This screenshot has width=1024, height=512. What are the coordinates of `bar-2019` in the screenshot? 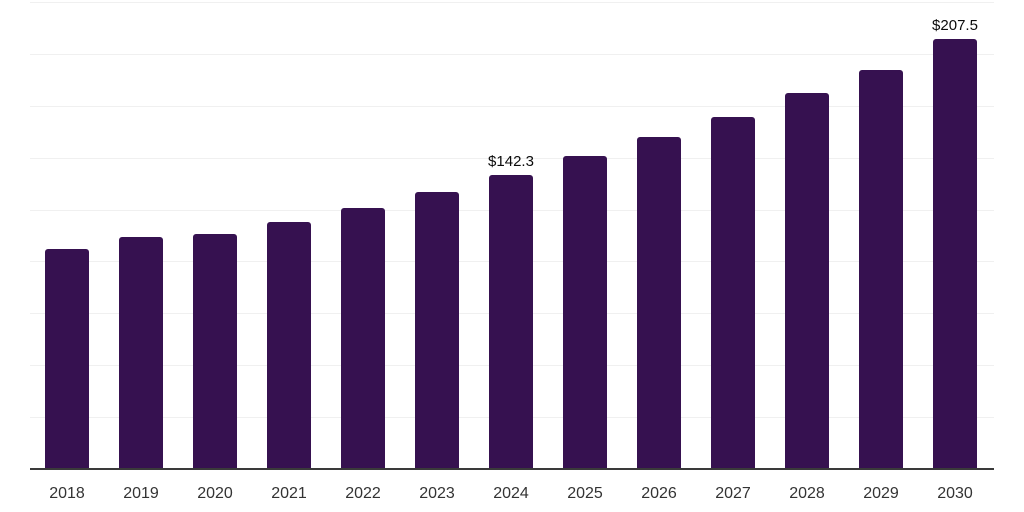 It's located at (141, 353).